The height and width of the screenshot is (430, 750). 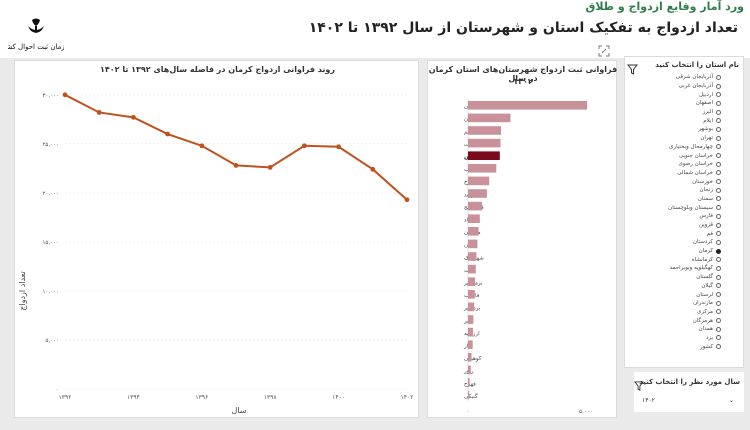 I want to click on province-option: لرستان, so click(x=675, y=294).